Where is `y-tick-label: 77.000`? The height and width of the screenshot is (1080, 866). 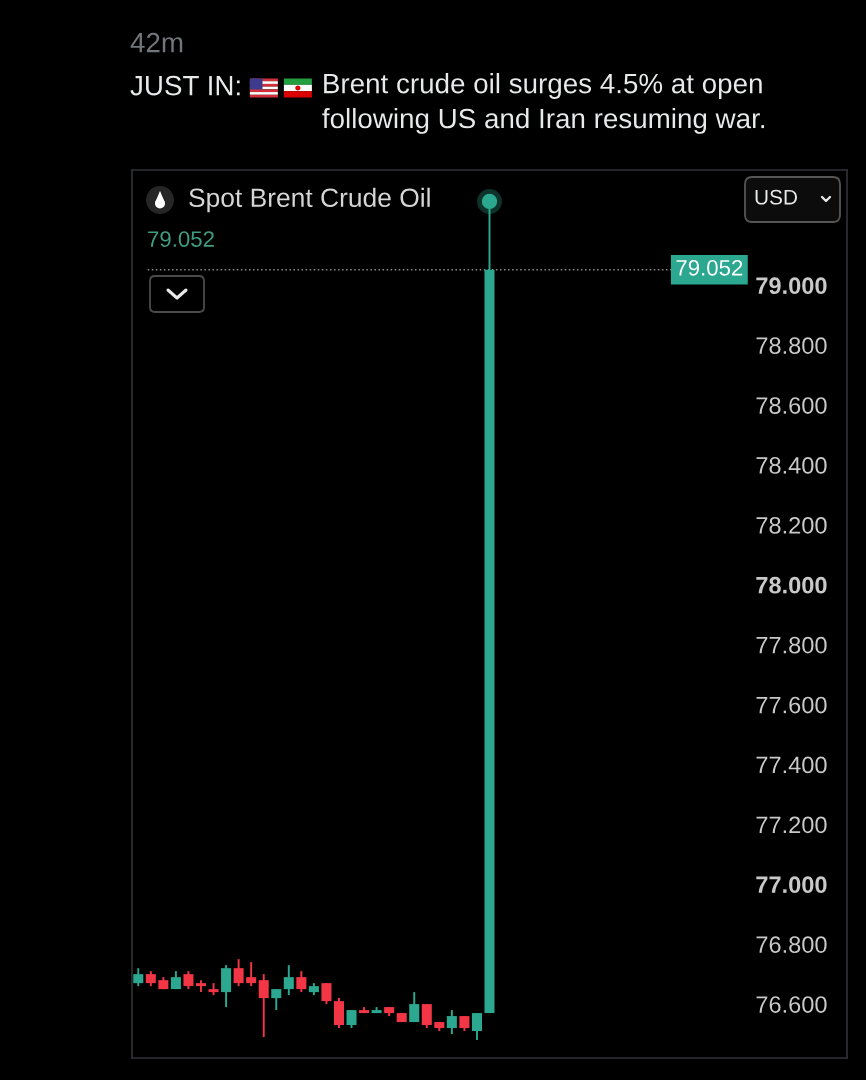
y-tick-label: 77.000 is located at coordinates (791, 885).